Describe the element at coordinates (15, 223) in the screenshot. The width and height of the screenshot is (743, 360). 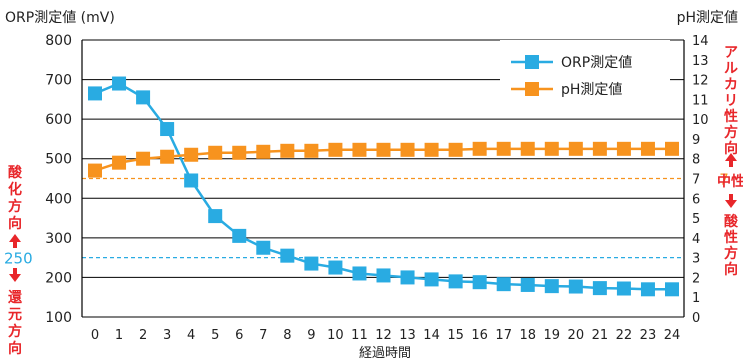
I see `oxidation-direction-char: 向` at that location.